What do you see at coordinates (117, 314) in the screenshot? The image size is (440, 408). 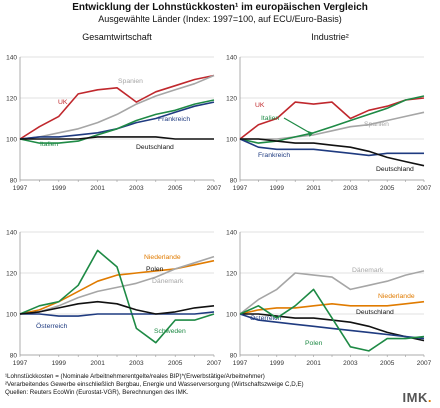 I see `cluster-a-series-österreich` at bounding box center [117, 314].